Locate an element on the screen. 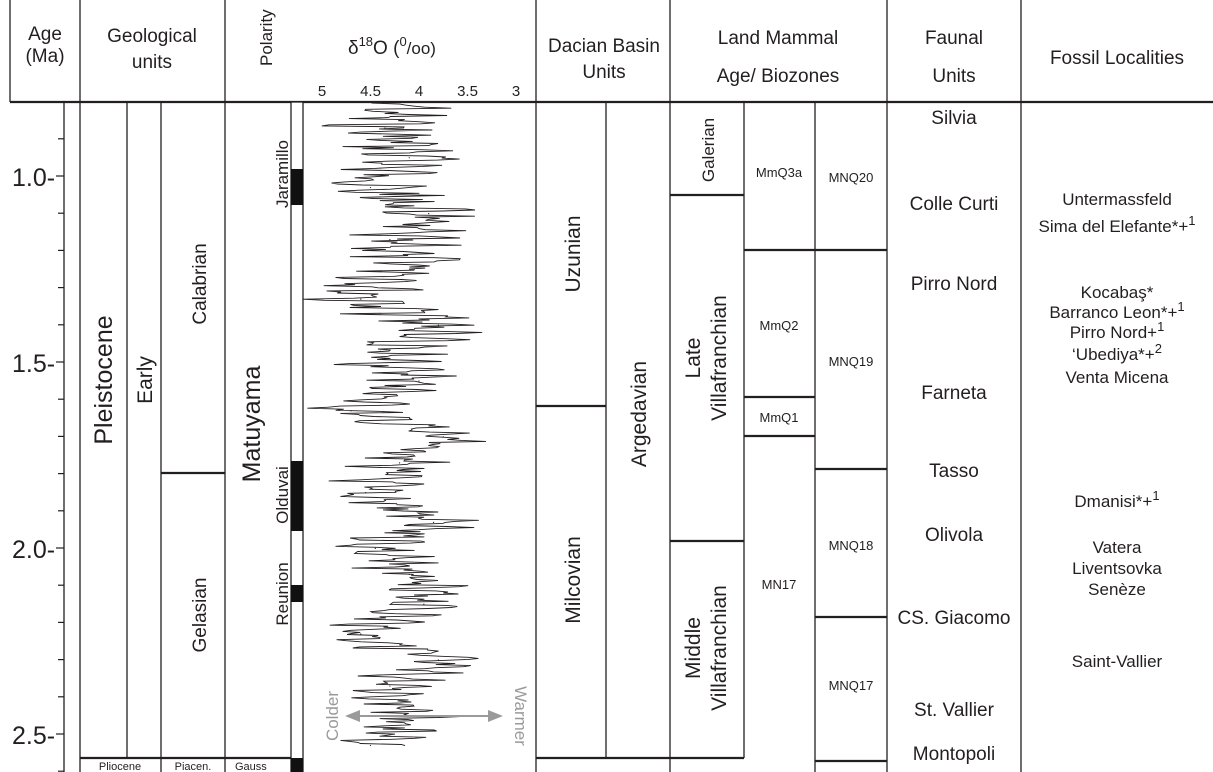 Image resolution: width=1213 pixels, height=772 pixels. d18o-curve is located at coordinates (394, 424).